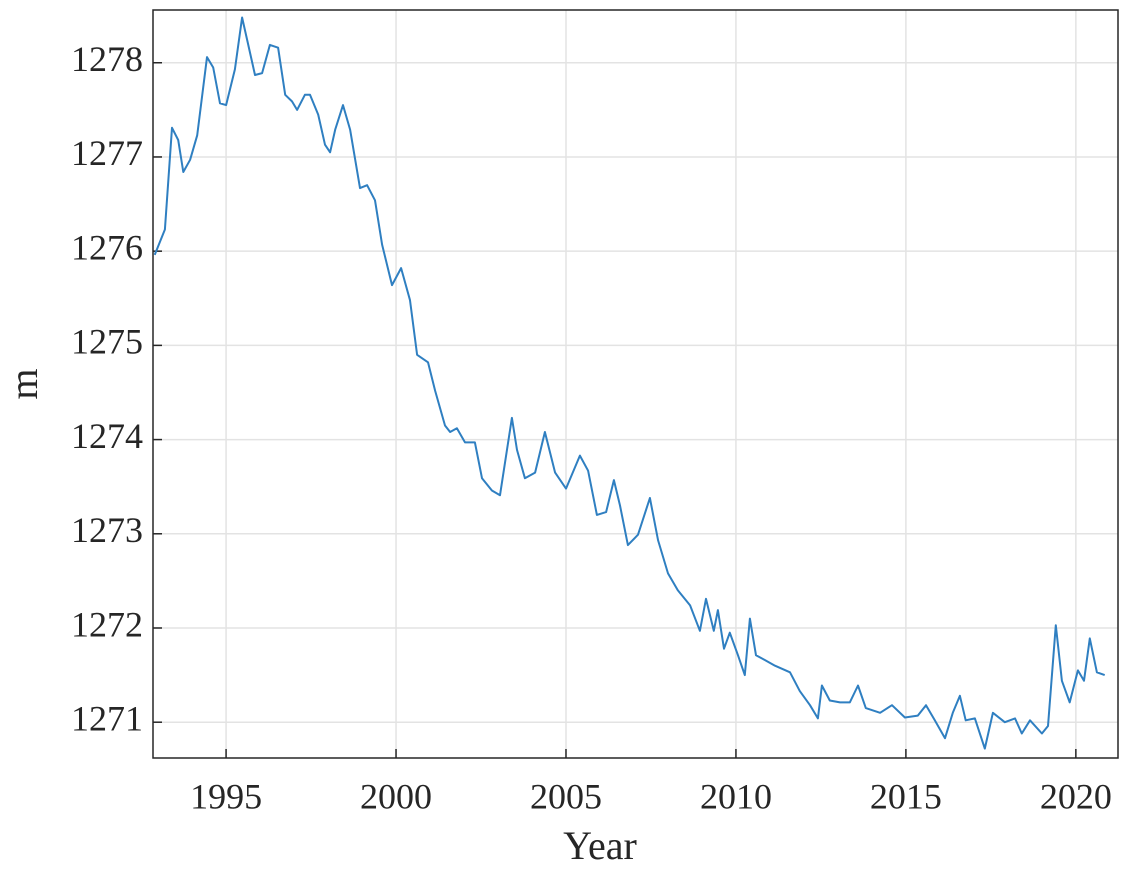  I want to click on x-tick-label: 2010, so click(736, 796).